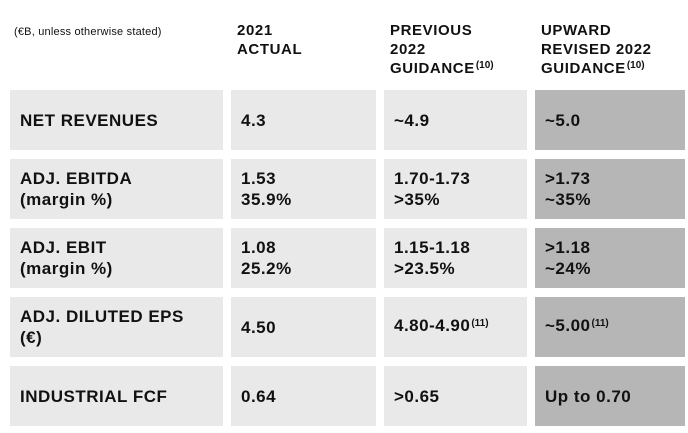 This screenshot has height=433, width=688. I want to click on value-line: >23.5%, so click(425, 268).